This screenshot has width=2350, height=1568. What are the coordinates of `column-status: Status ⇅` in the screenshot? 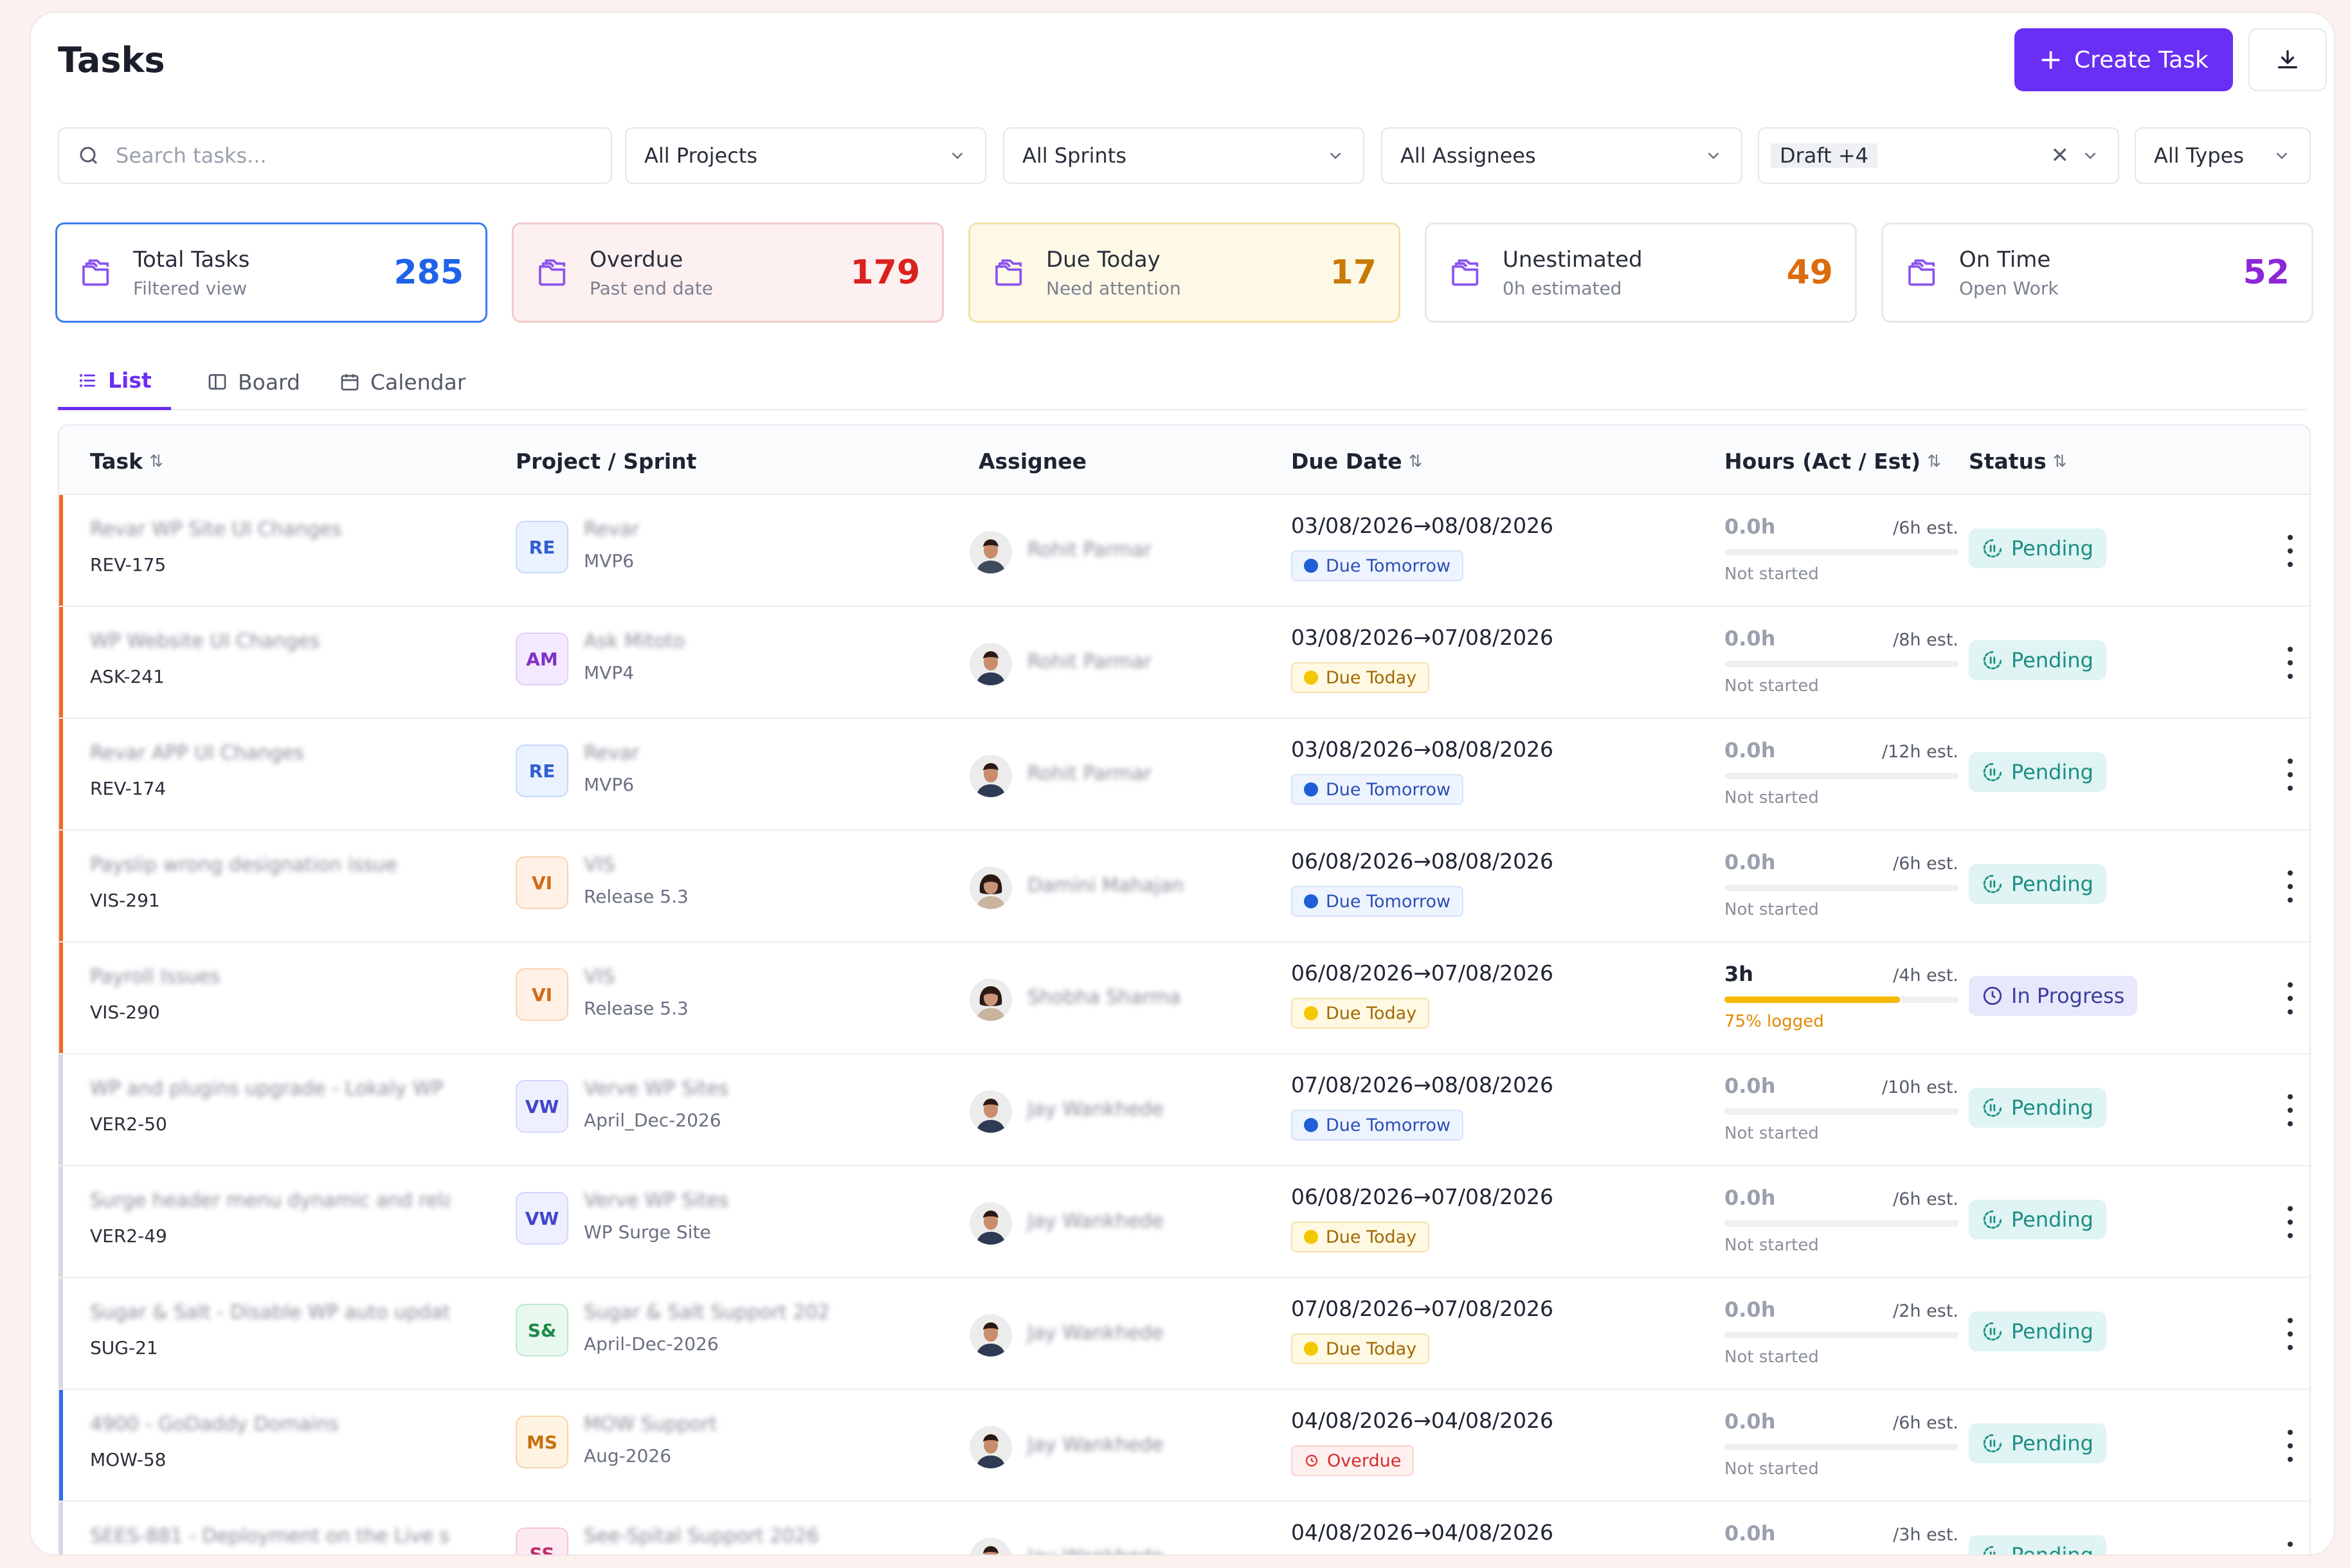 It's located at (2018, 461).